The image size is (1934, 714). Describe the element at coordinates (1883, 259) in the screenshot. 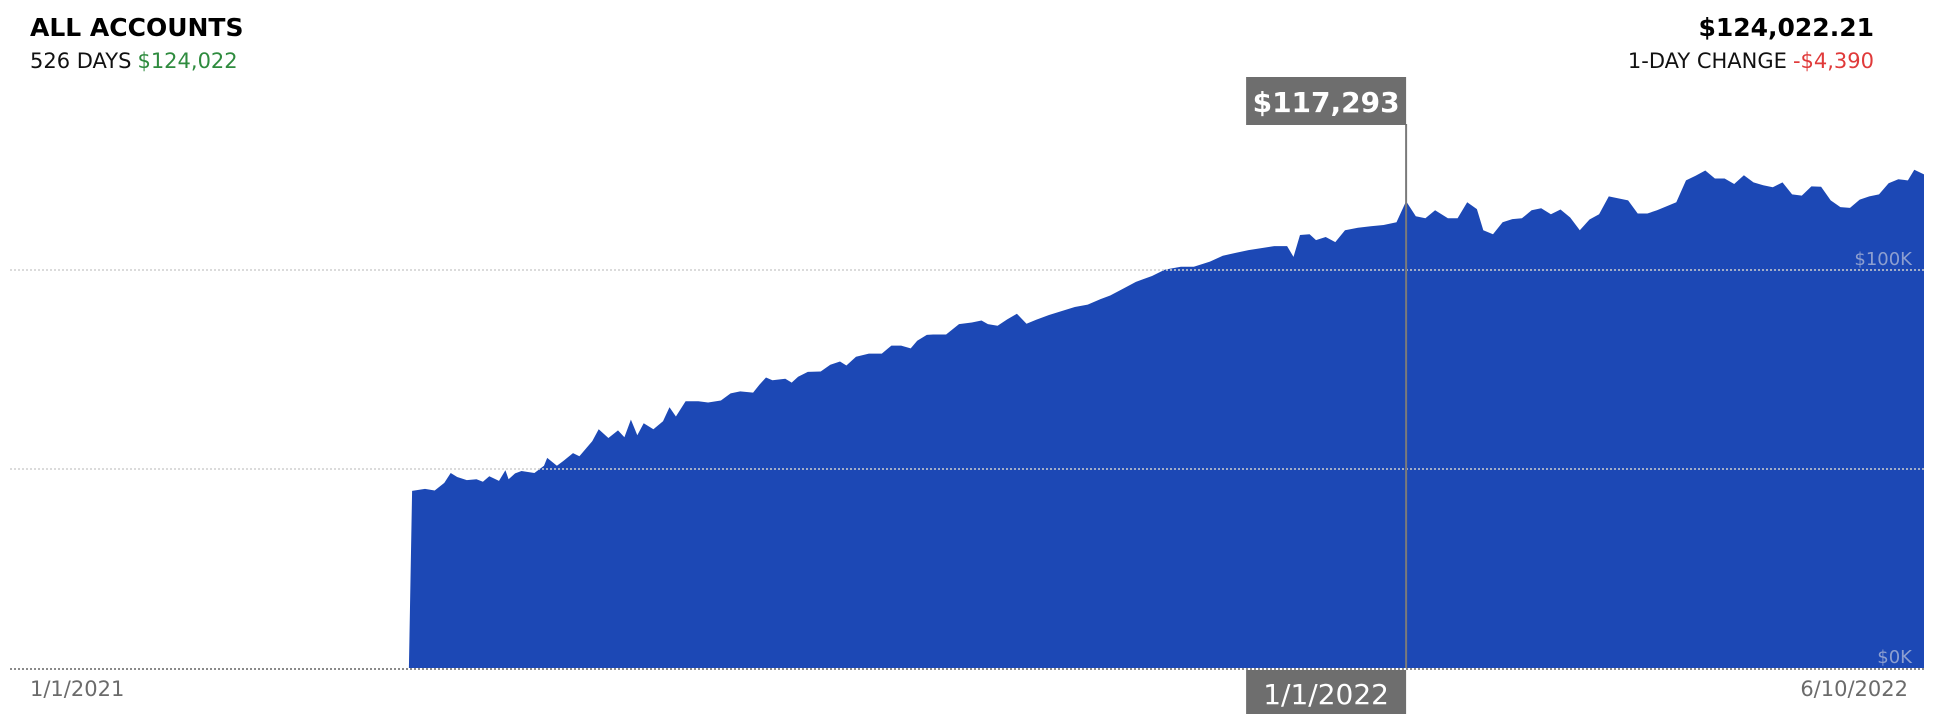

I see `y-tick-label: $100K` at that location.